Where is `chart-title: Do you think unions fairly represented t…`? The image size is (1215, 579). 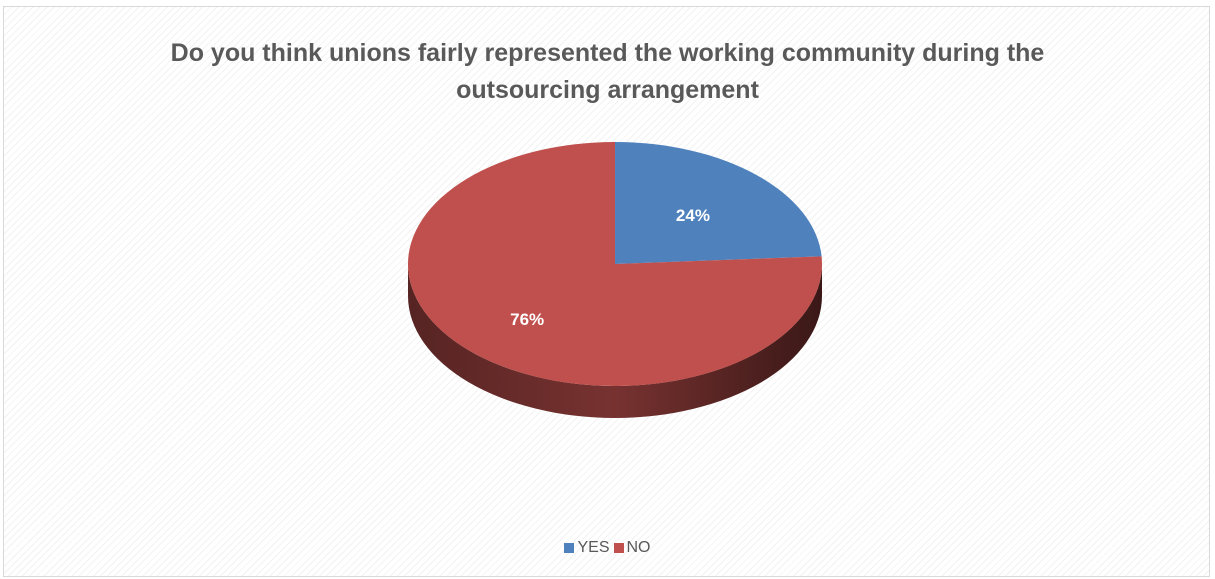
chart-title: Do you think unions fairly represented t… is located at coordinates (607, 71).